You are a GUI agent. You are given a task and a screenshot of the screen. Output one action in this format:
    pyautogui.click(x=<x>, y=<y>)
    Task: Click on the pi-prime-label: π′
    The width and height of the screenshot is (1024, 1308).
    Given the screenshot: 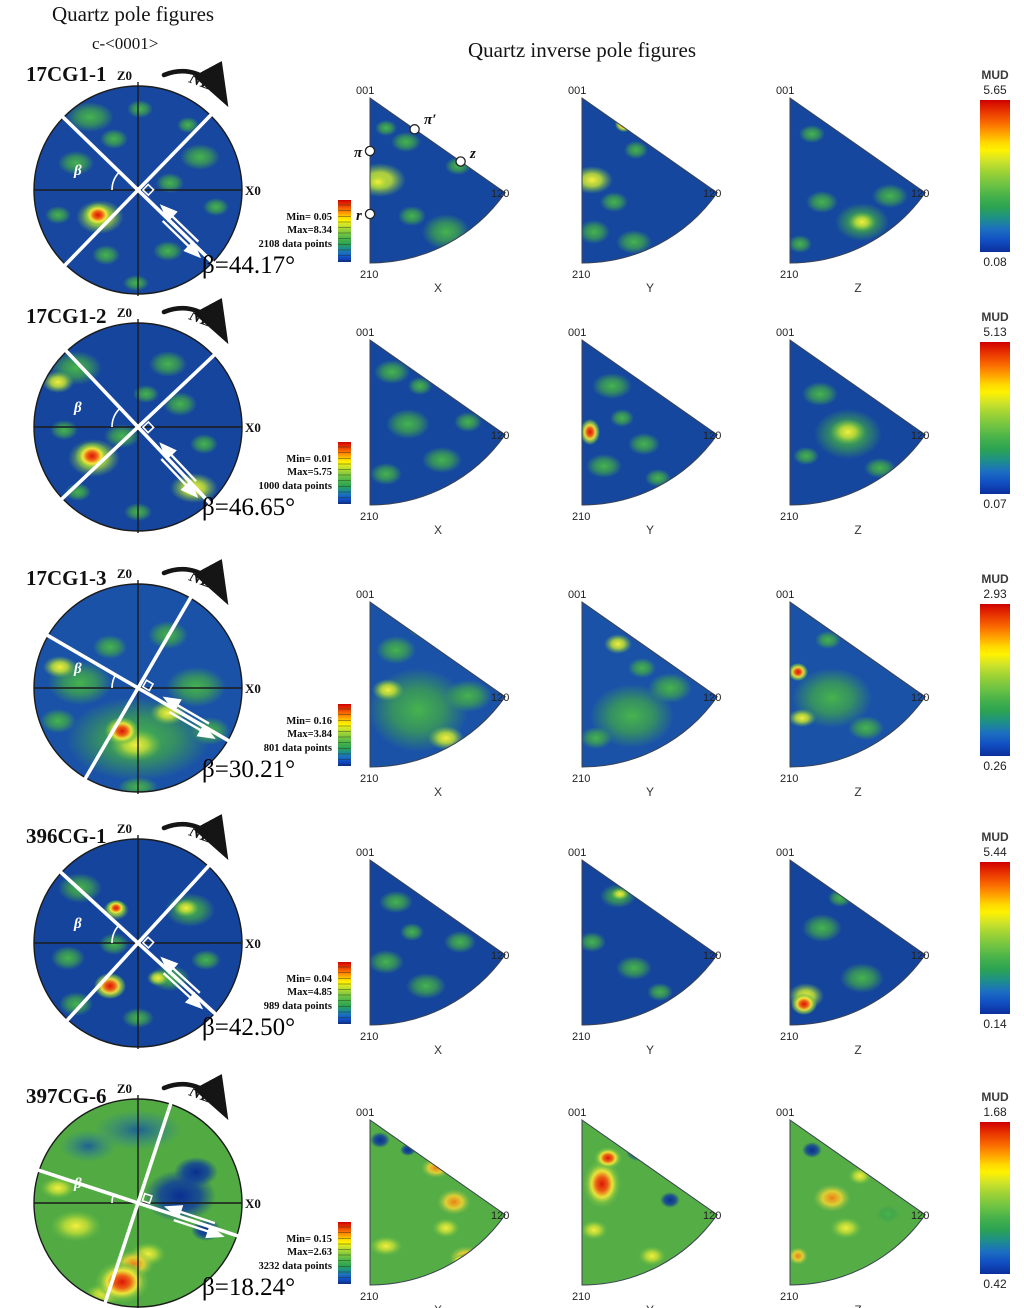 What is the action you would take?
    pyautogui.click(x=430, y=120)
    